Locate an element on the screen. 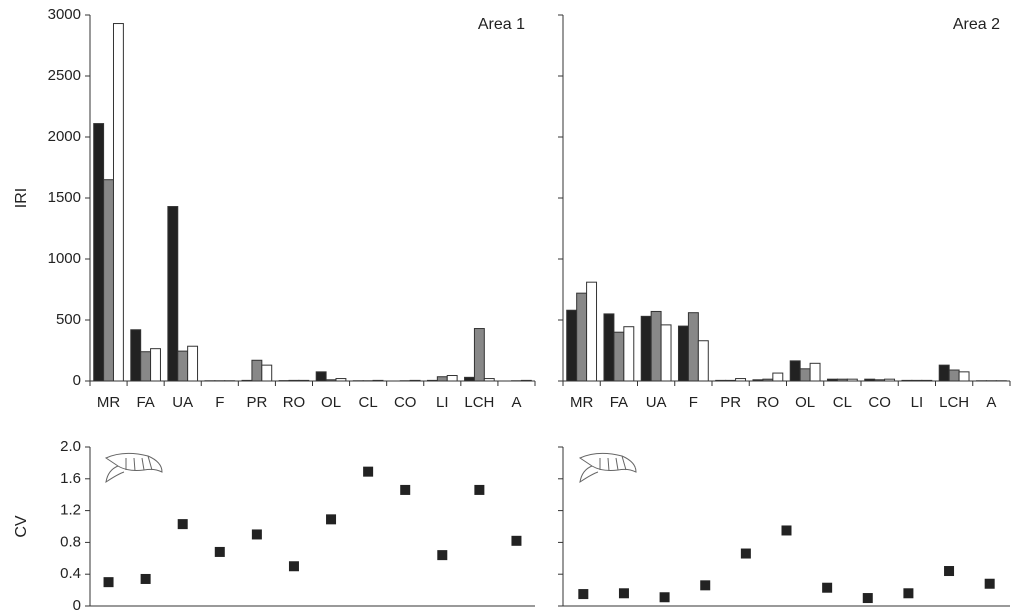 The height and width of the screenshot is (615, 1013). y-tick-label: 500 is located at coordinates (68, 319).